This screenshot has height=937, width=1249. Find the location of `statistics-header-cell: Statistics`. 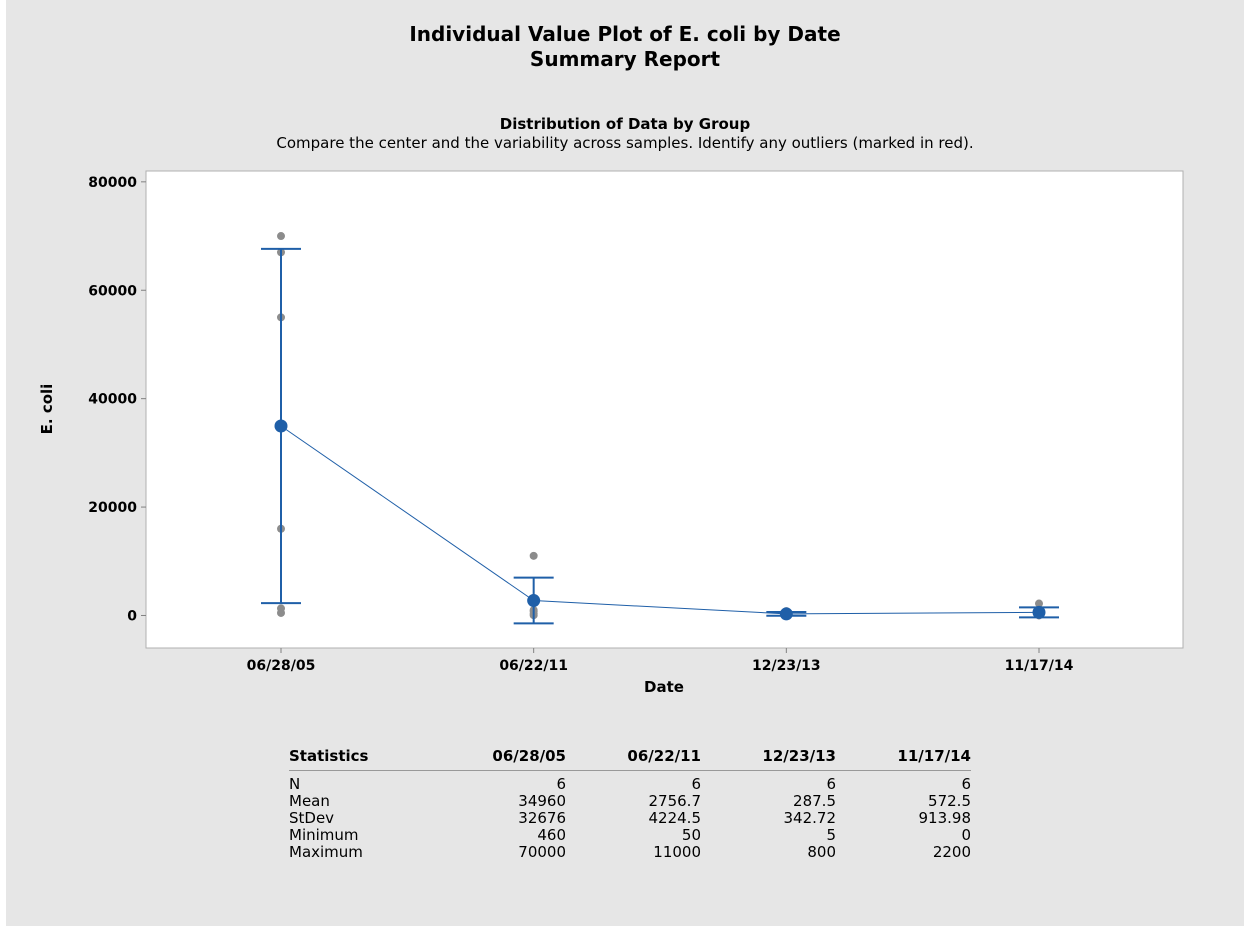

statistics-header-cell: Statistics is located at coordinates (342, 756).